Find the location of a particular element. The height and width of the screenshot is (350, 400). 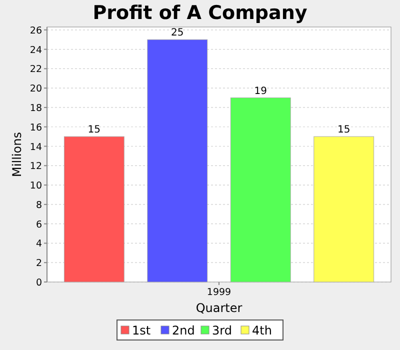

y-tick-label: 2 is located at coordinates (39, 264).